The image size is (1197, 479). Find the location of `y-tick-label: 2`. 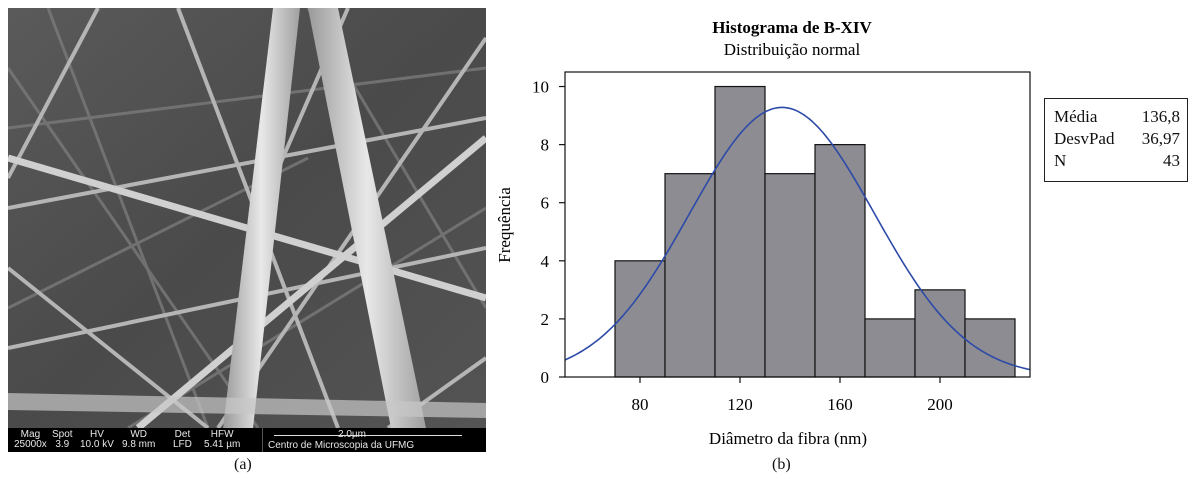

y-tick-label: 2 is located at coordinates (545, 319).